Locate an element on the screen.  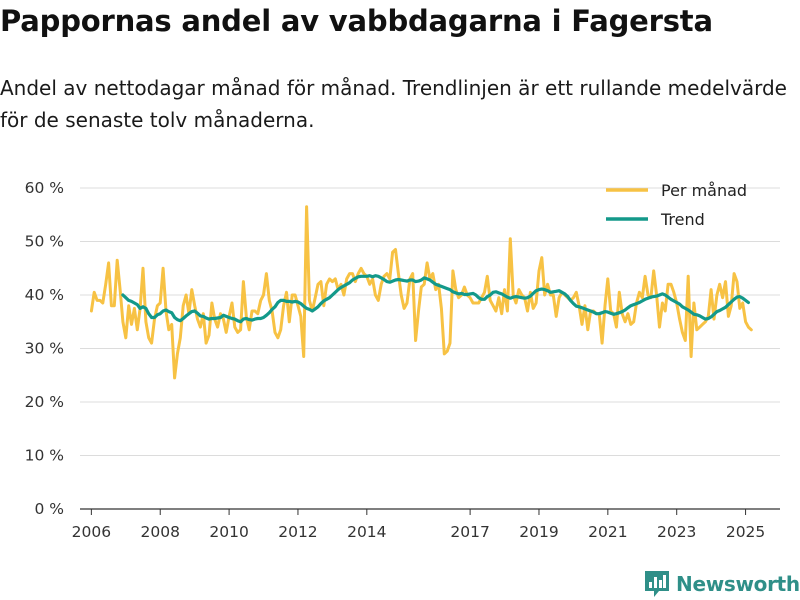
x-tick-label: 2017 is located at coordinates (469, 532).